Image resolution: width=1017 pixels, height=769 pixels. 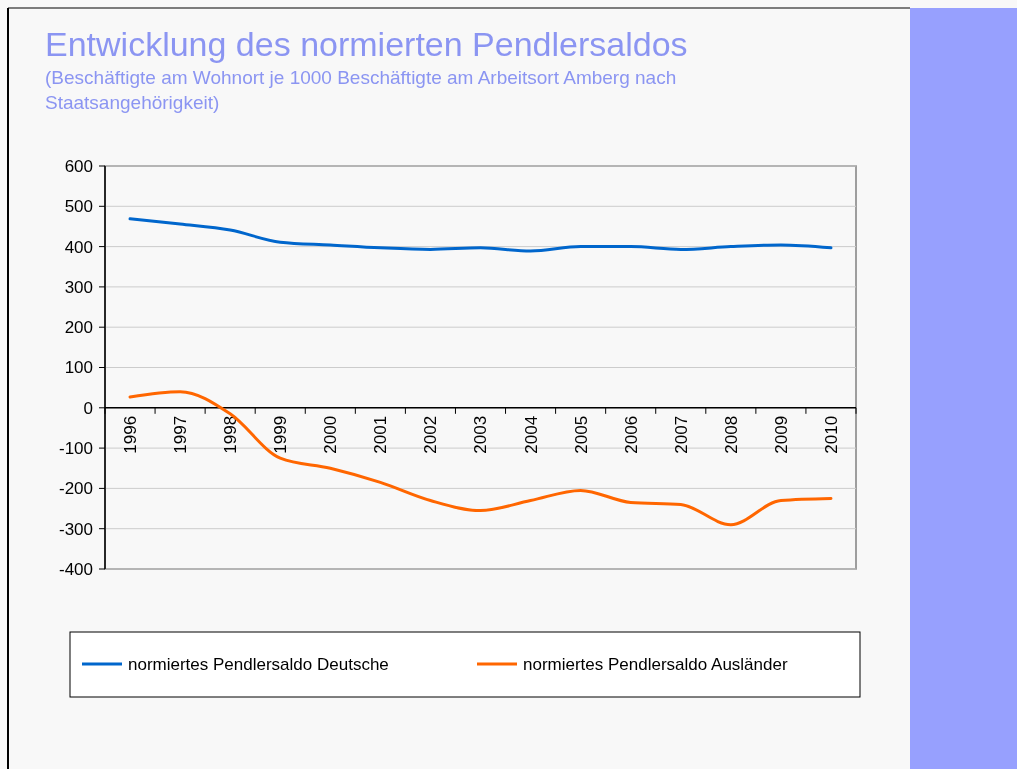 What do you see at coordinates (75, 529) in the screenshot?
I see `y-tick-label: -300` at bounding box center [75, 529].